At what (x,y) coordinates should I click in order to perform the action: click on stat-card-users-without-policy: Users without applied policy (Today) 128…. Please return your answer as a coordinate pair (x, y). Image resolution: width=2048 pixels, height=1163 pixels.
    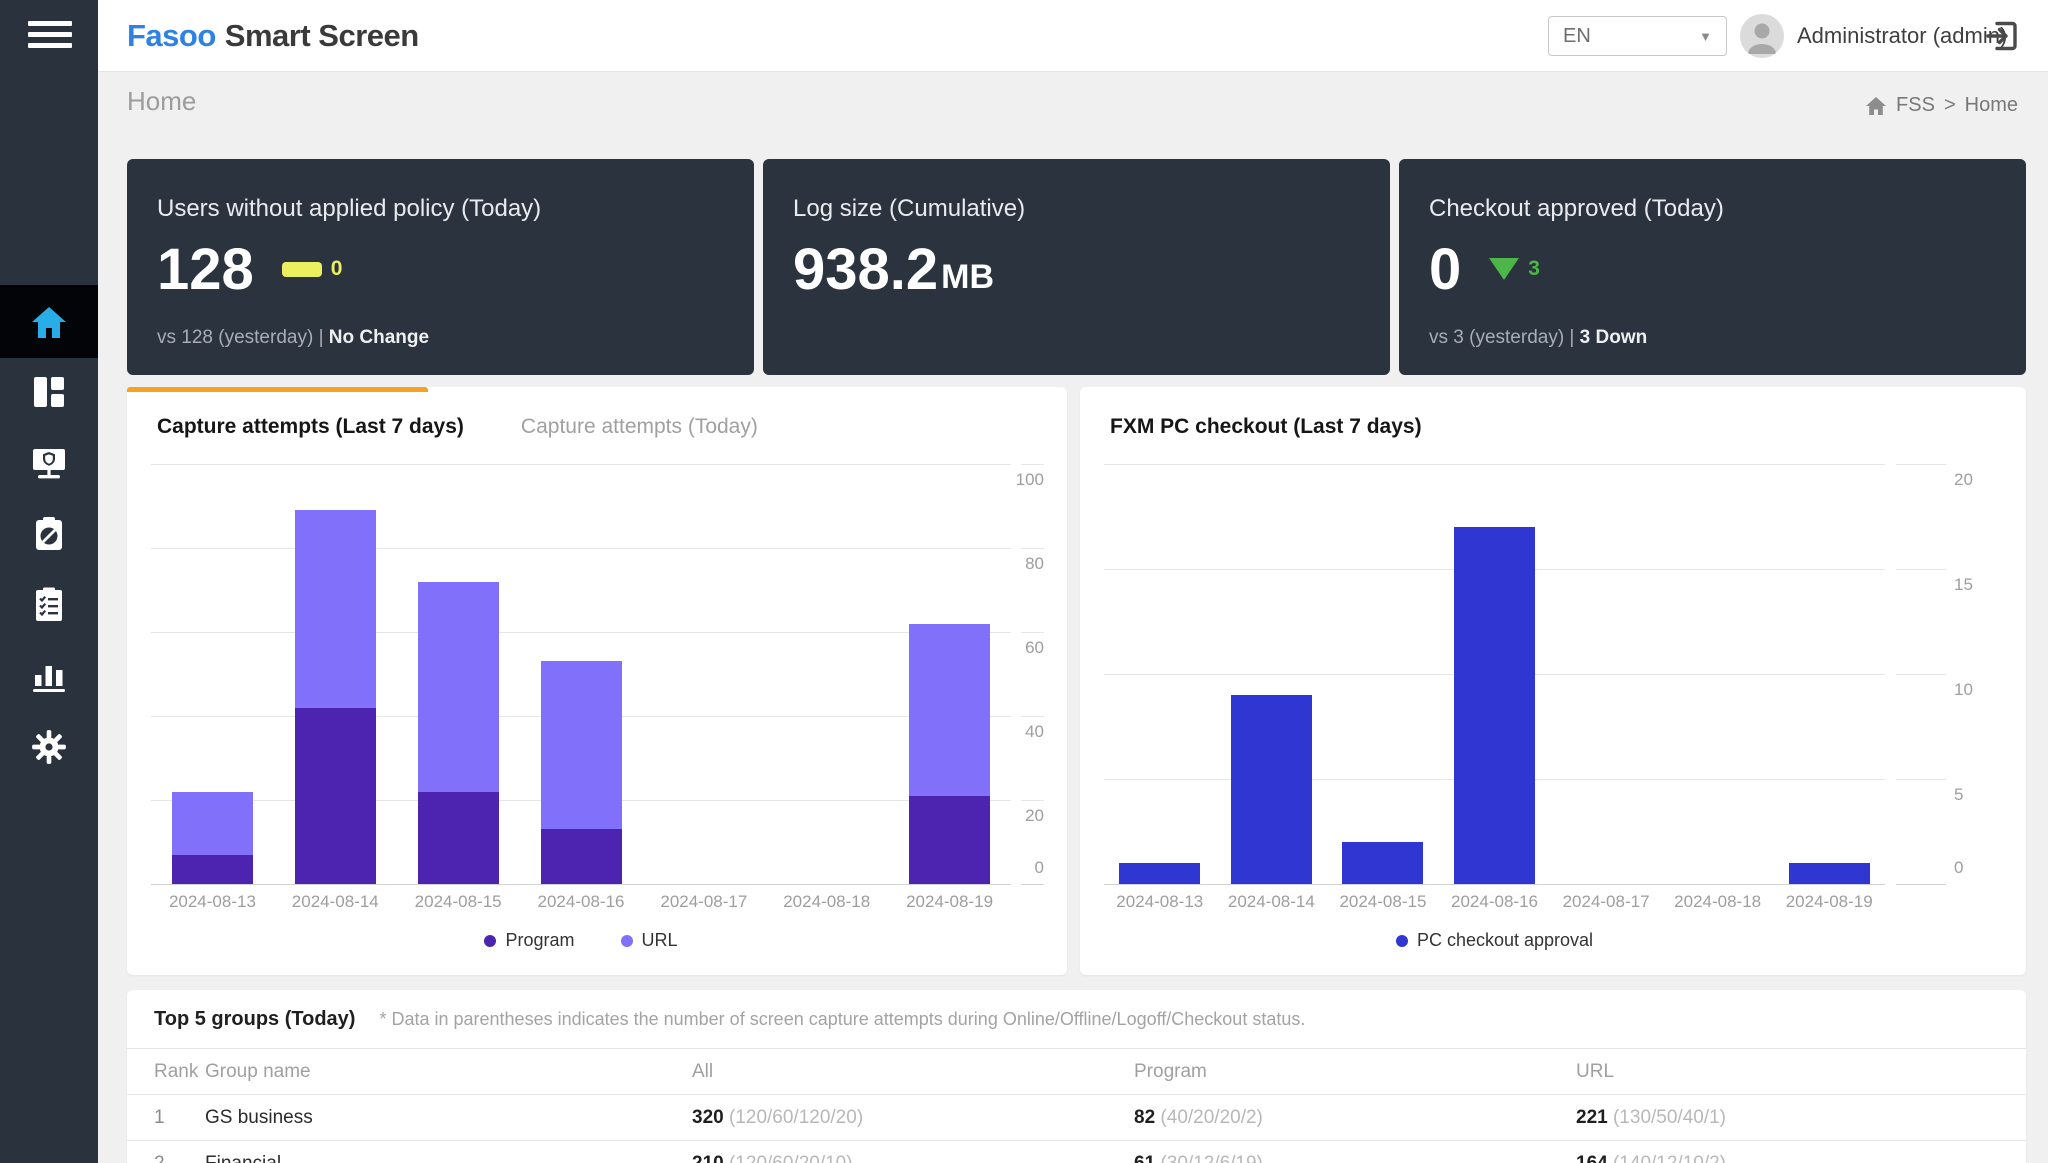
    Looking at the image, I should click on (440, 267).